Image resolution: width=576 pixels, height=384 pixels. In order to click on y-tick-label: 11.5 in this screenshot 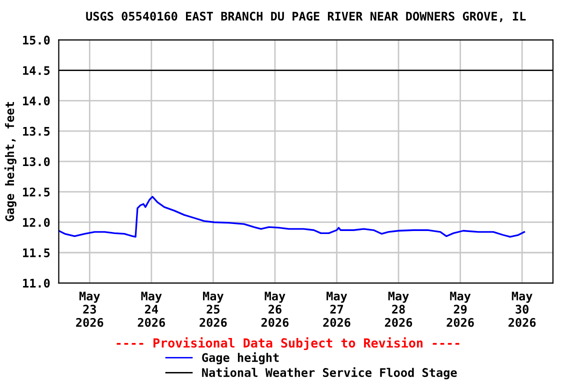, I will do `click(36, 253)`.